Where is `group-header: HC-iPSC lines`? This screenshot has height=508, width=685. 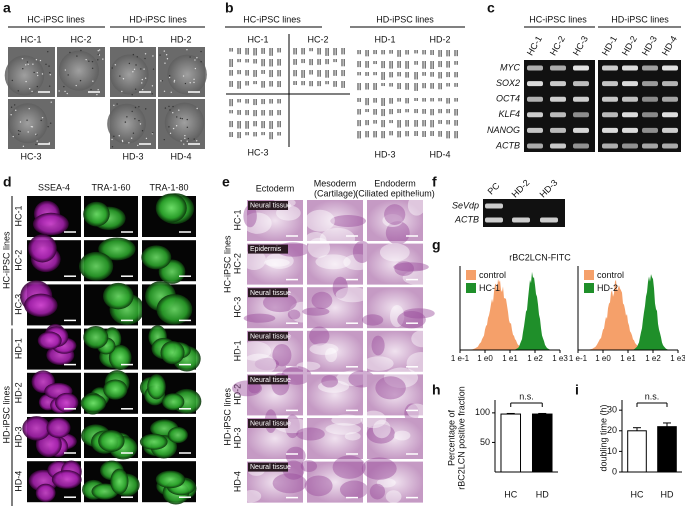
group-header: HC-iPSC lines is located at coordinates (56, 19).